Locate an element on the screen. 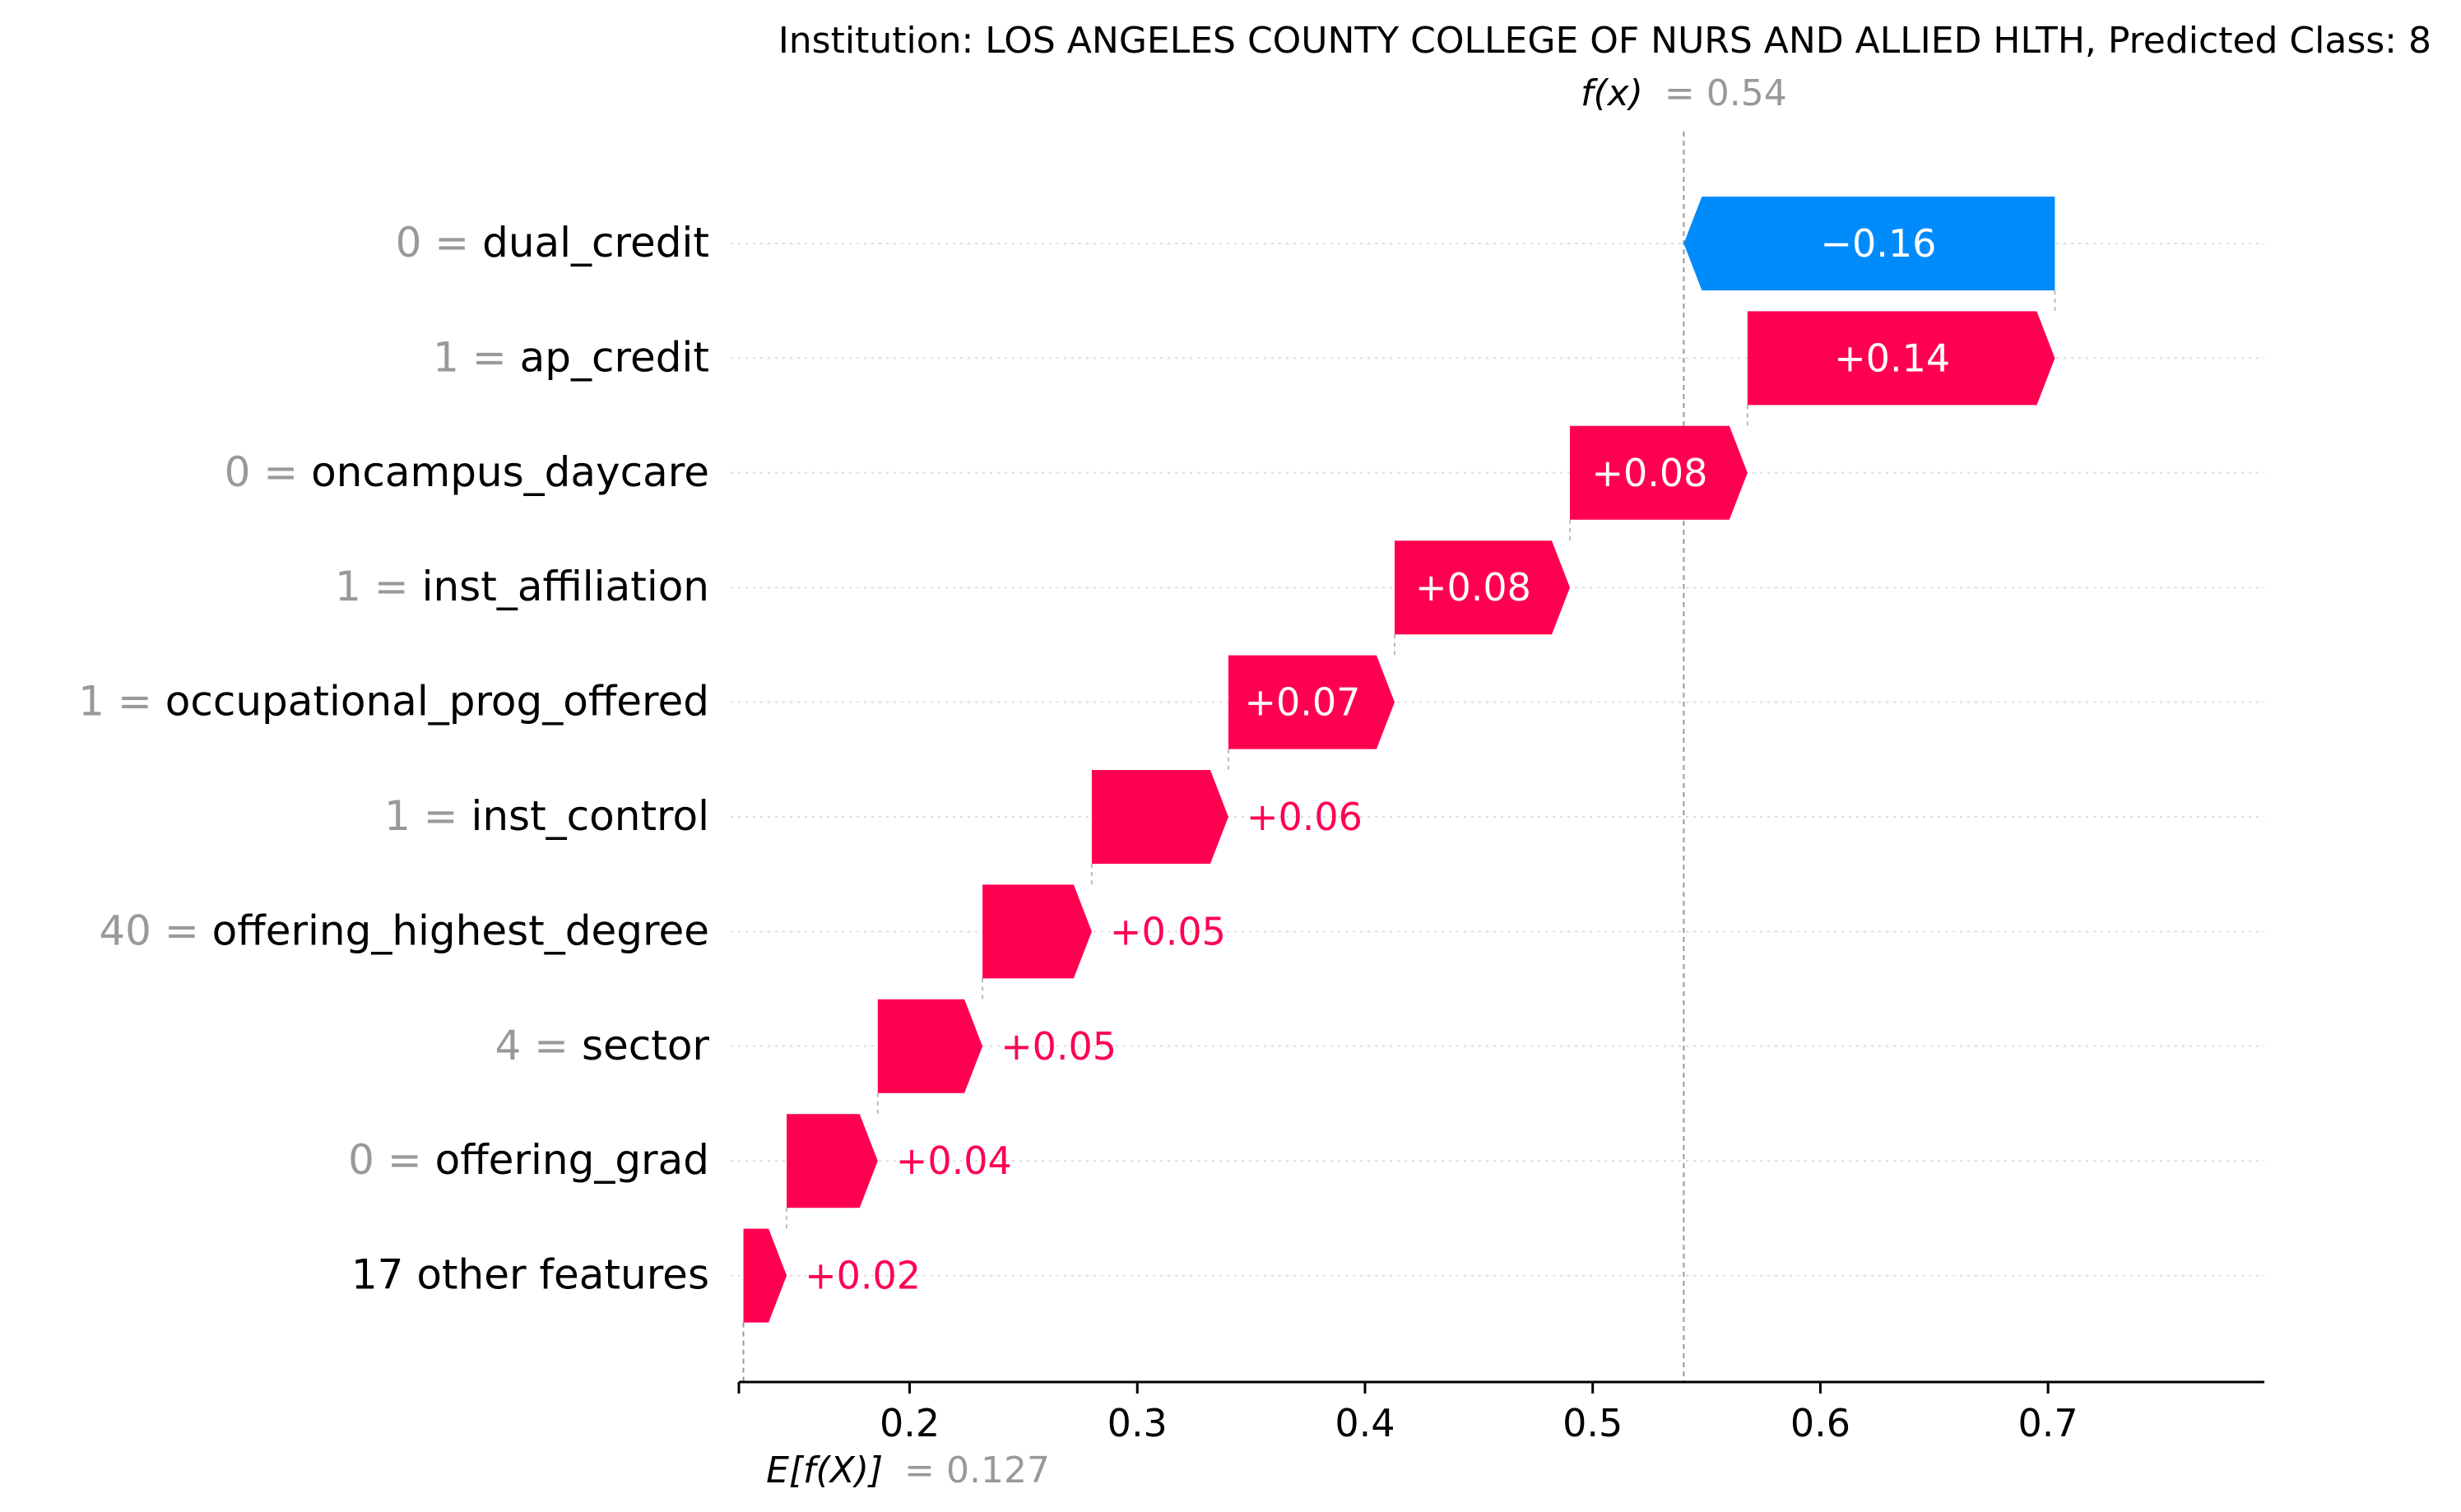 The image size is (2461, 1512). feature-label: 17 other features is located at coordinates (530, 1275).